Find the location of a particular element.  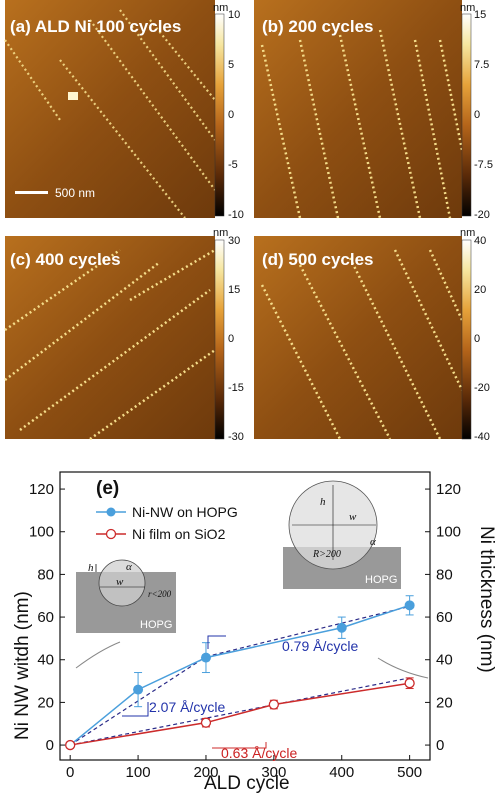

panel-label-b: (b) 200 cycles is located at coordinates (318, 26).